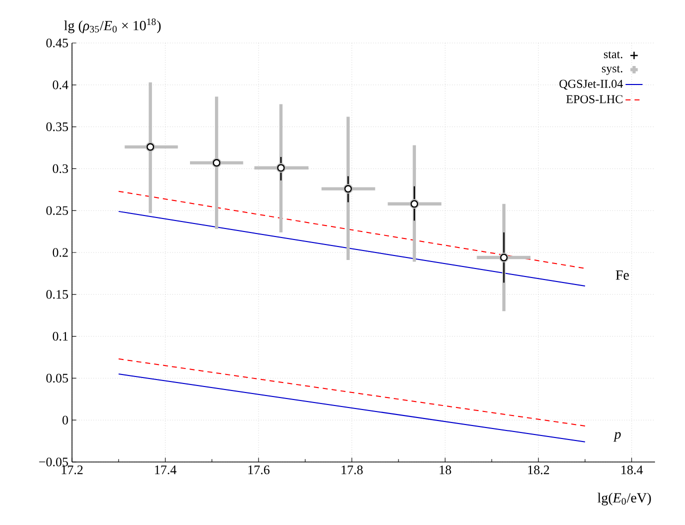 This screenshot has width=685, height=525. Describe the element at coordinates (352, 470) in the screenshot. I see `x-tick-label: 17.8` at that location.